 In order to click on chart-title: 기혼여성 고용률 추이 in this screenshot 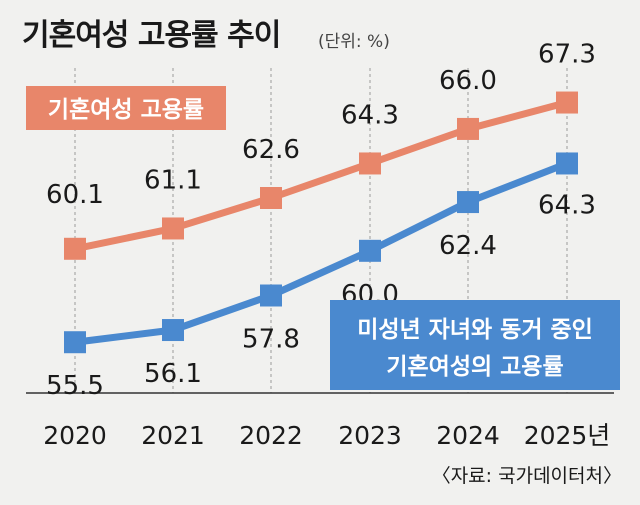, I will do `click(151, 35)`.